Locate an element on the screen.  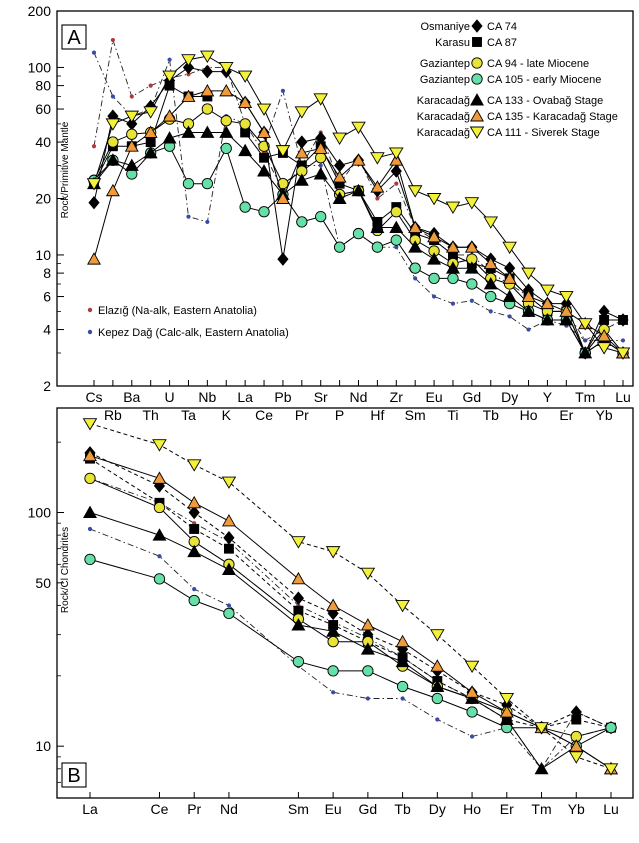
data-point-ti is located at coordinates (453, 207).